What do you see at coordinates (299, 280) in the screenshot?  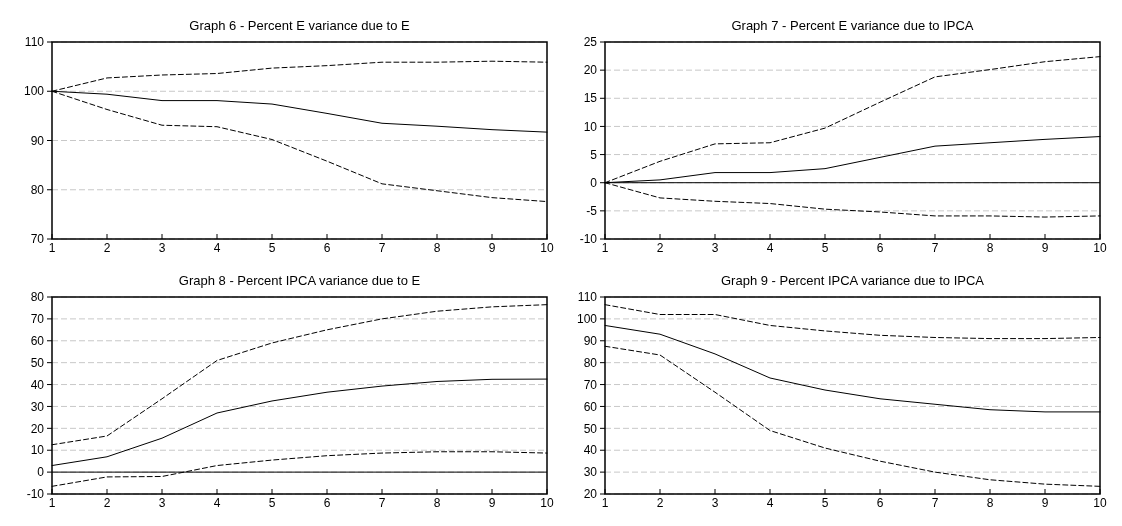 I see `chart-title: Graph 8 - Percent IPCA variance due to E` at bounding box center [299, 280].